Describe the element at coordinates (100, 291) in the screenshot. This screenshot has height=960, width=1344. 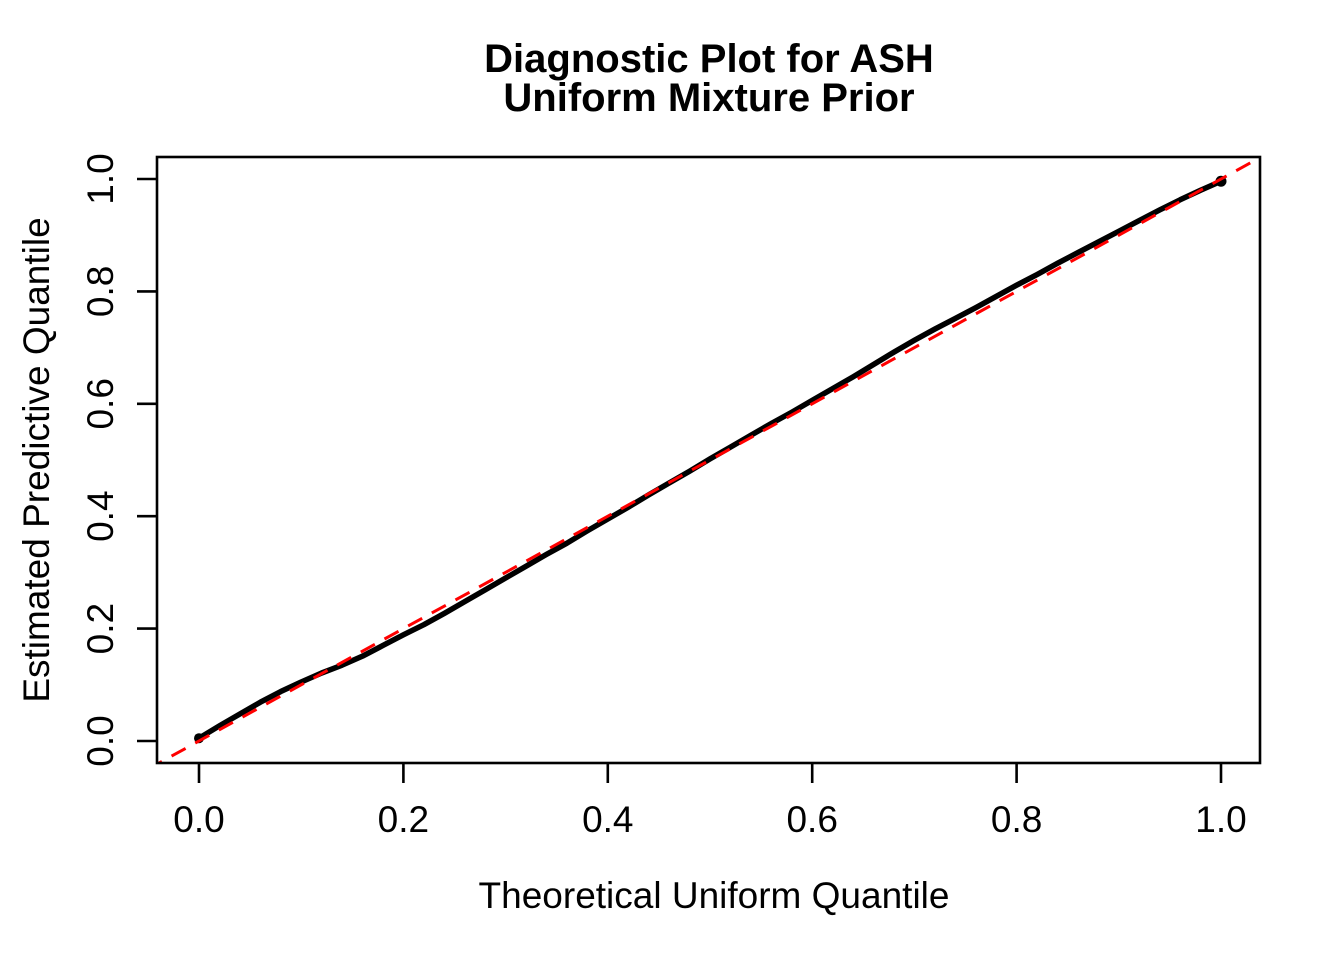
I see `y-tick-label: 0.8` at that location.